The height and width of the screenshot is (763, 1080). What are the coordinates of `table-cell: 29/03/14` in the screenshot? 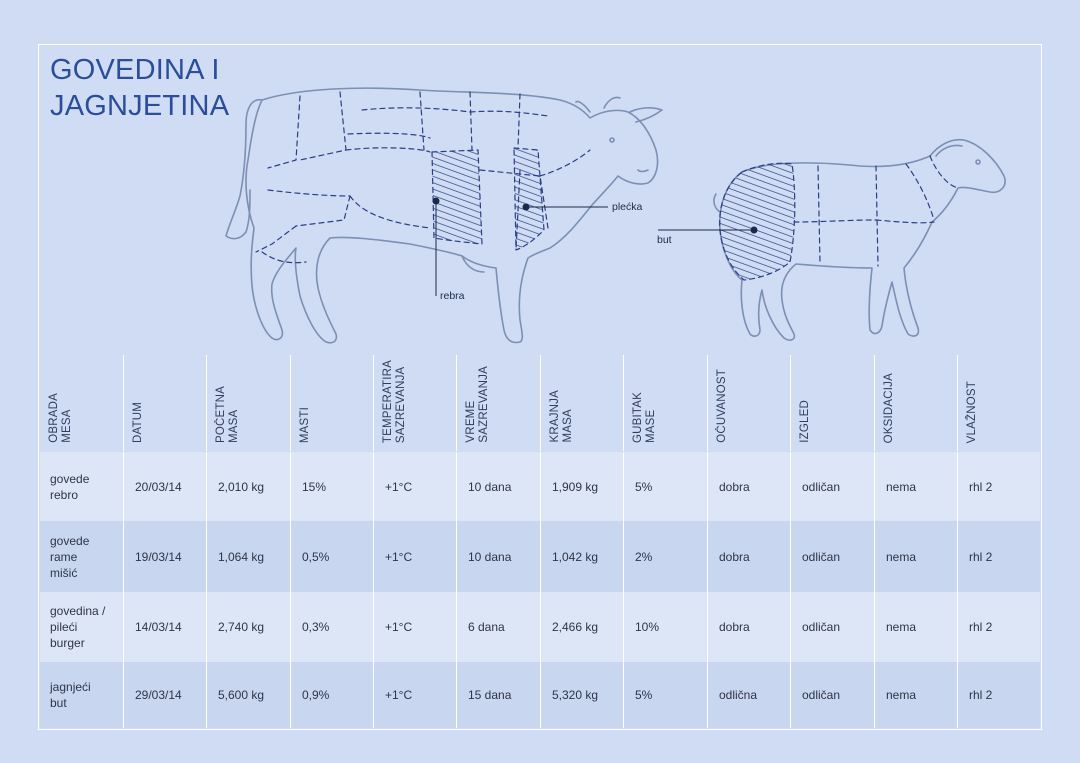 It's located at (165, 695).